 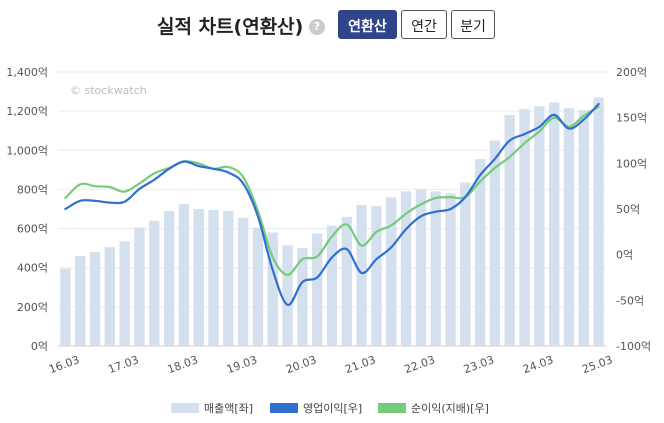 I want to click on x-tick-label: 25.03, so click(x=597, y=364).